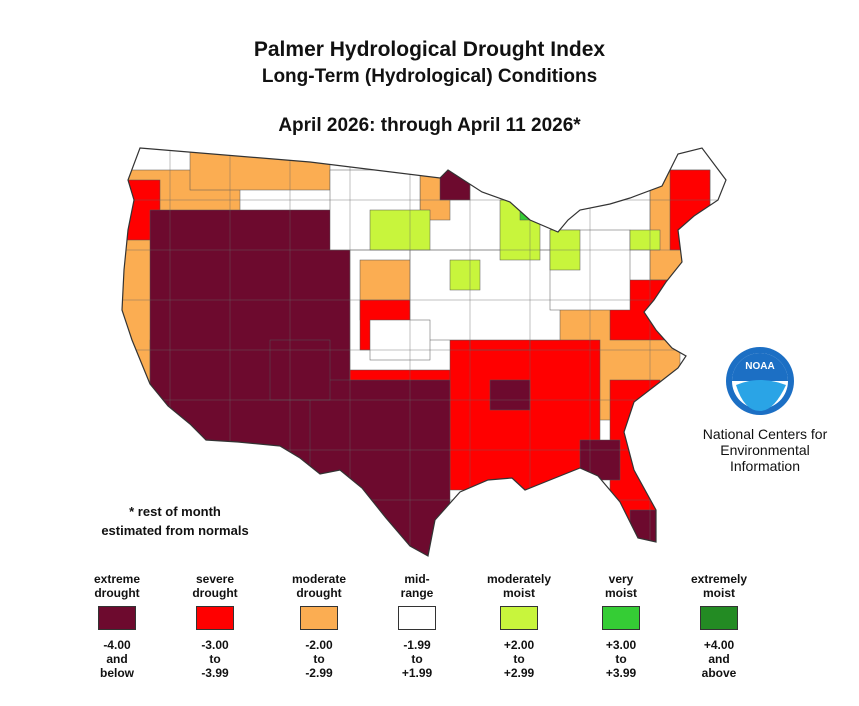 This screenshot has width=859, height=706. Describe the element at coordinates (215, 579) in the screenshot. I see `legend-label-line-1: severe` at that location.